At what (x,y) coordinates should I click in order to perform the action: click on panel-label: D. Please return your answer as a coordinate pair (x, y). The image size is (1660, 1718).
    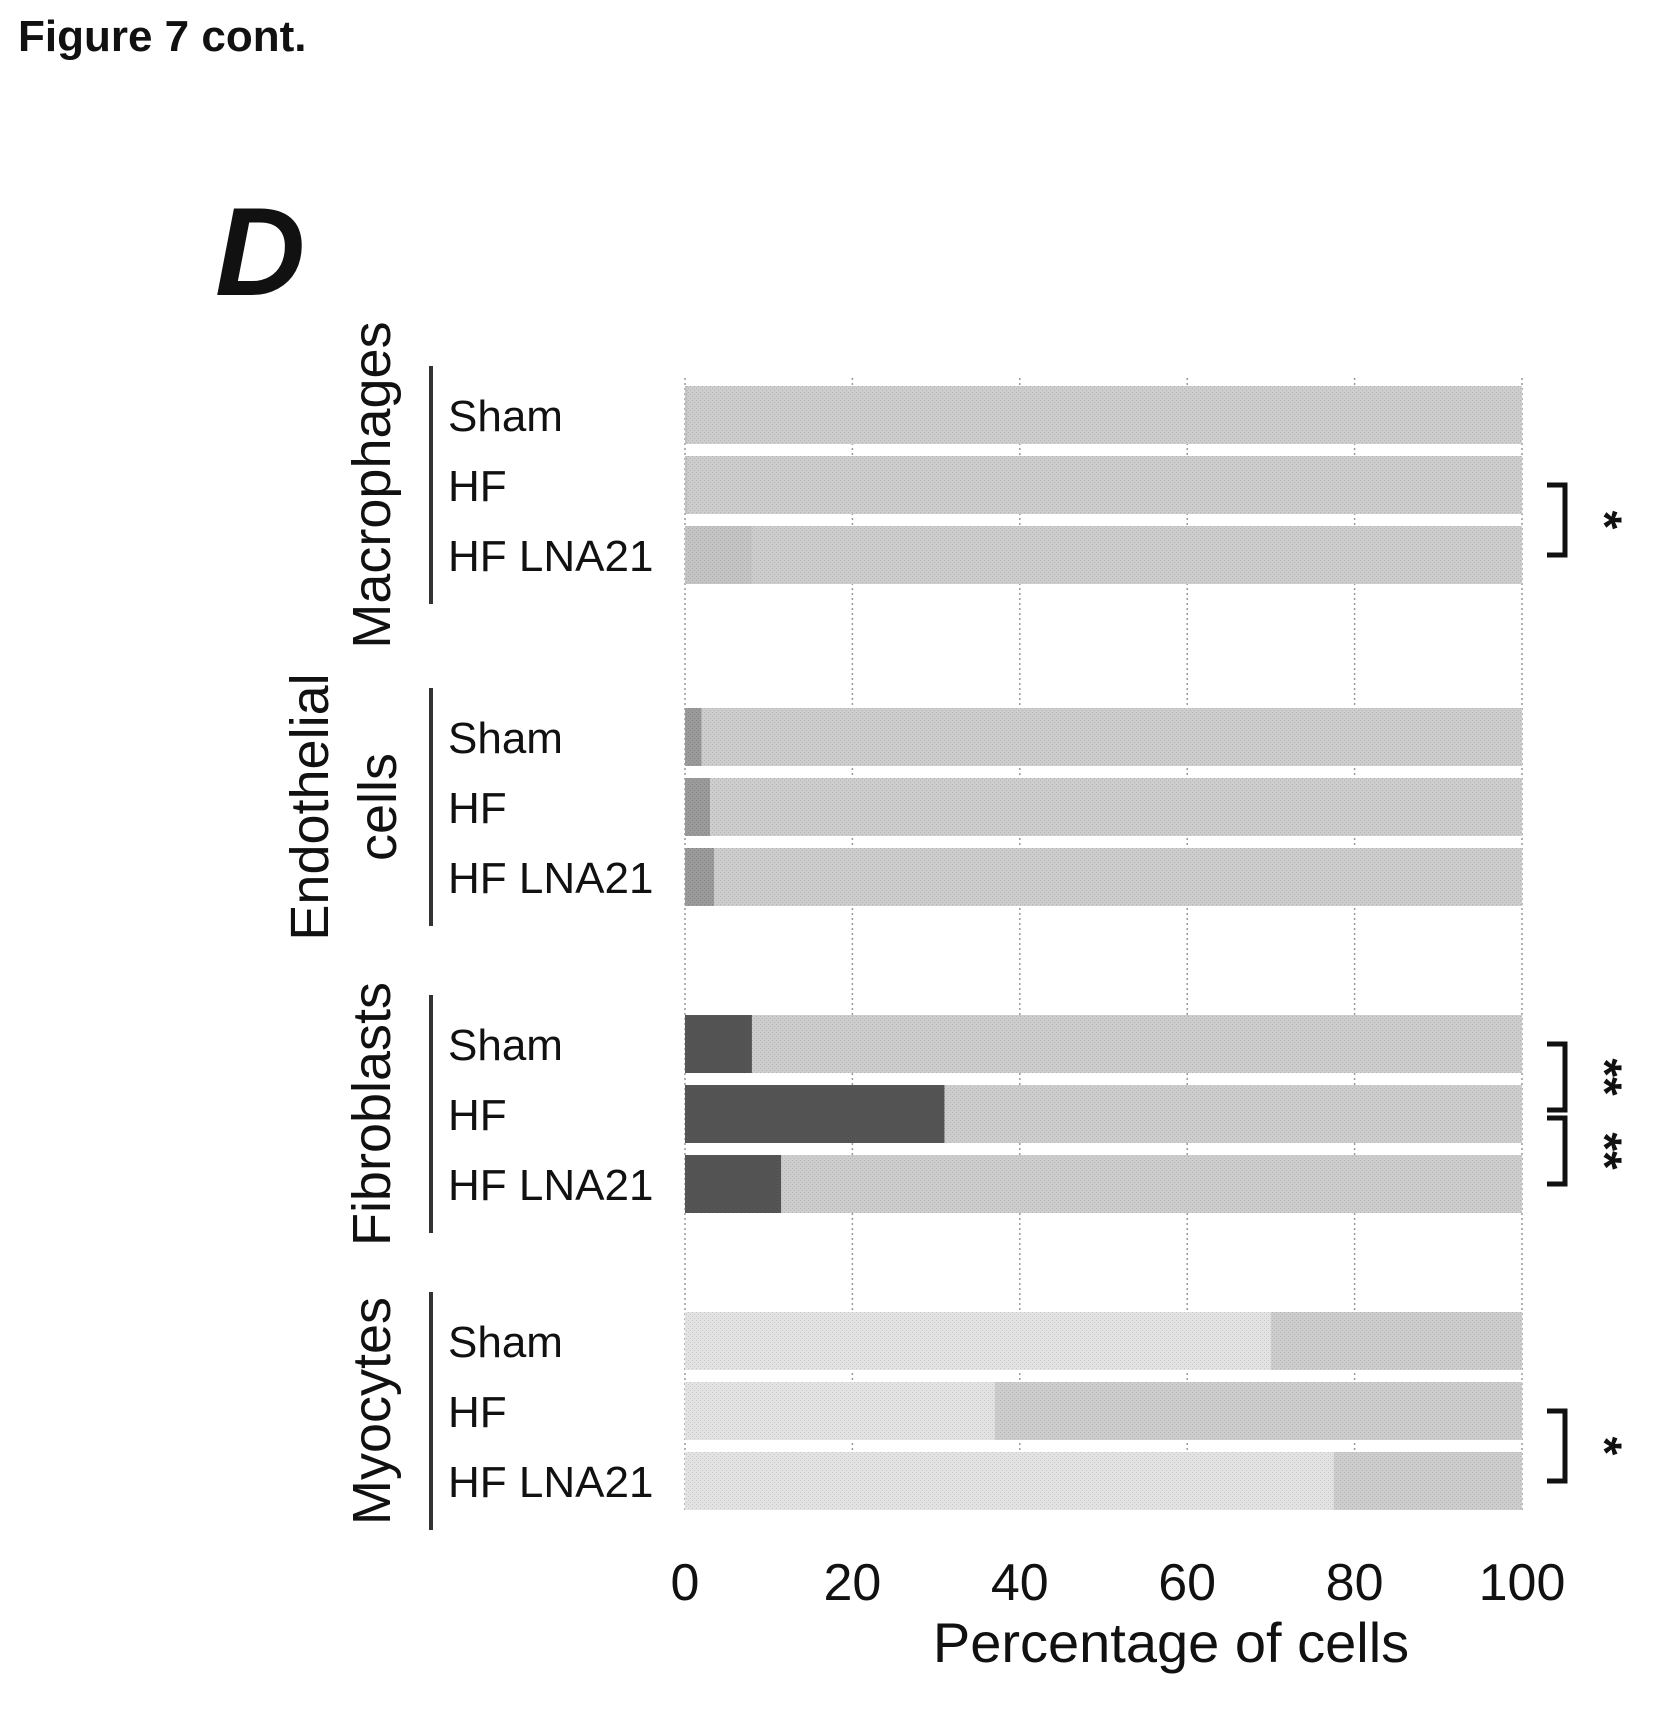
    Looking at the image, I should click on (260, 252).